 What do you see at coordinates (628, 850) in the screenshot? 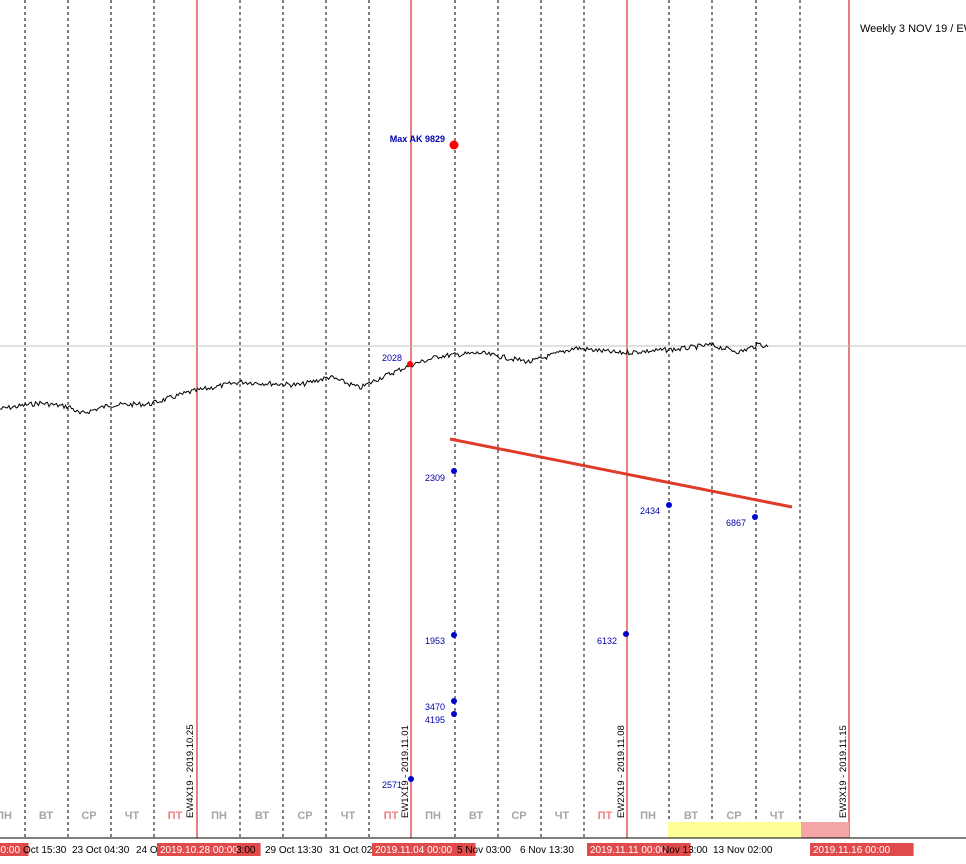
I see `x-tick-label: 2019.11.11 00:00` at bounding box center [628, 850].